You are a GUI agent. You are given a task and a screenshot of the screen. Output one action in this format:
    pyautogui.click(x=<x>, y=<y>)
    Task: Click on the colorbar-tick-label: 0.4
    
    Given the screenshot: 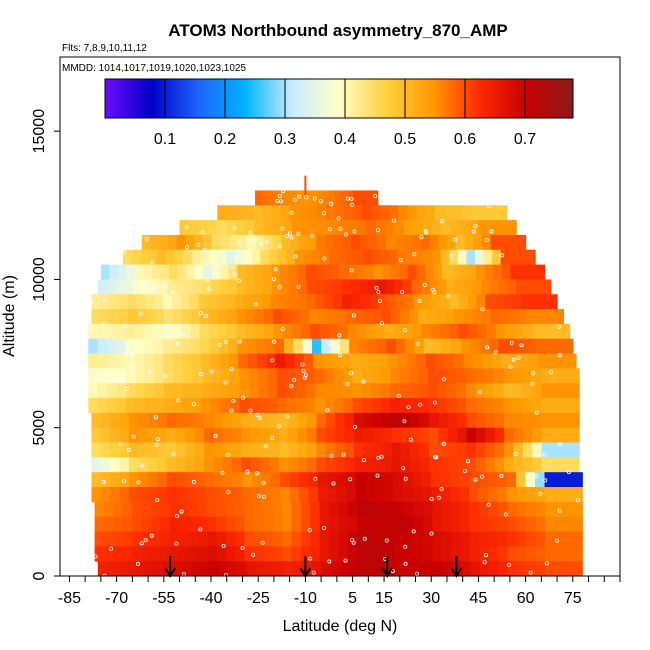 What is the action you would take?
    pyautogui.click(x=345, y=139)
    